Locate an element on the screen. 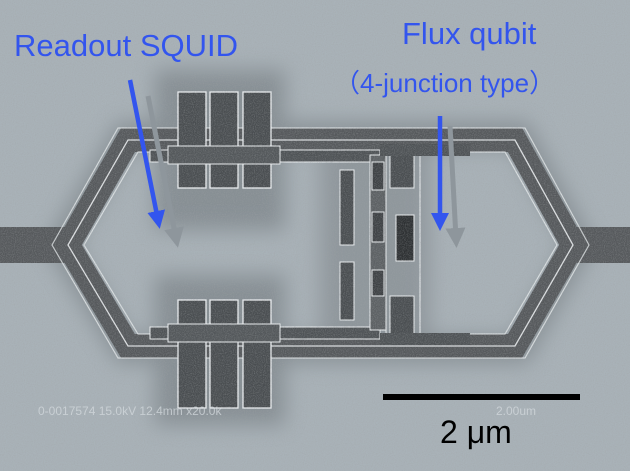 Image resolution: width=630 pixels, height=471 pixels. scale-bar-label: 2 μm is located at coordinates (476, 432).